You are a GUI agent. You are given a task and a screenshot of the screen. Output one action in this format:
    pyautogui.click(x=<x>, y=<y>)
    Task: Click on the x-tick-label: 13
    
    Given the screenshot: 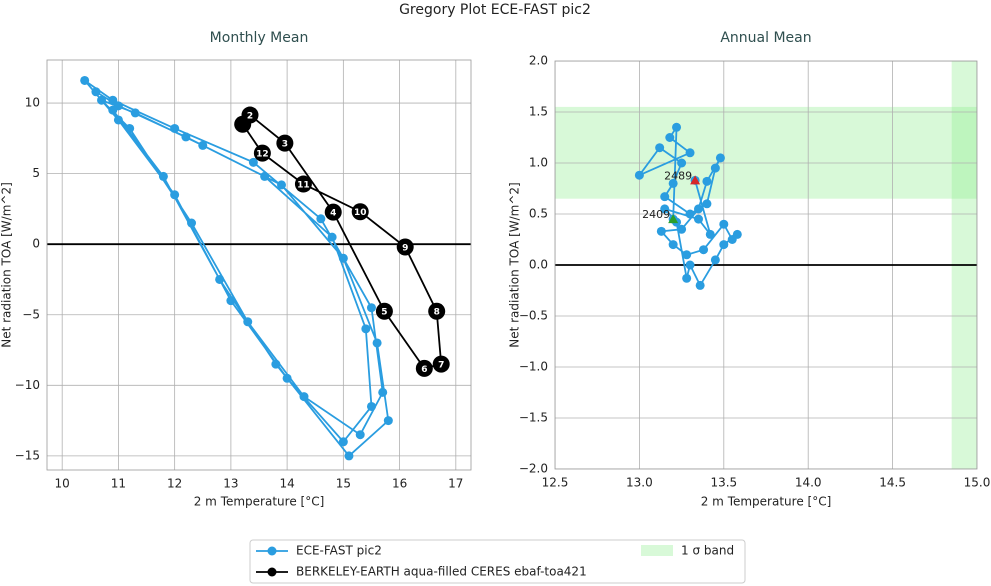 What is the action you would take?
    pyautogui.click(x=230, y=484)
    